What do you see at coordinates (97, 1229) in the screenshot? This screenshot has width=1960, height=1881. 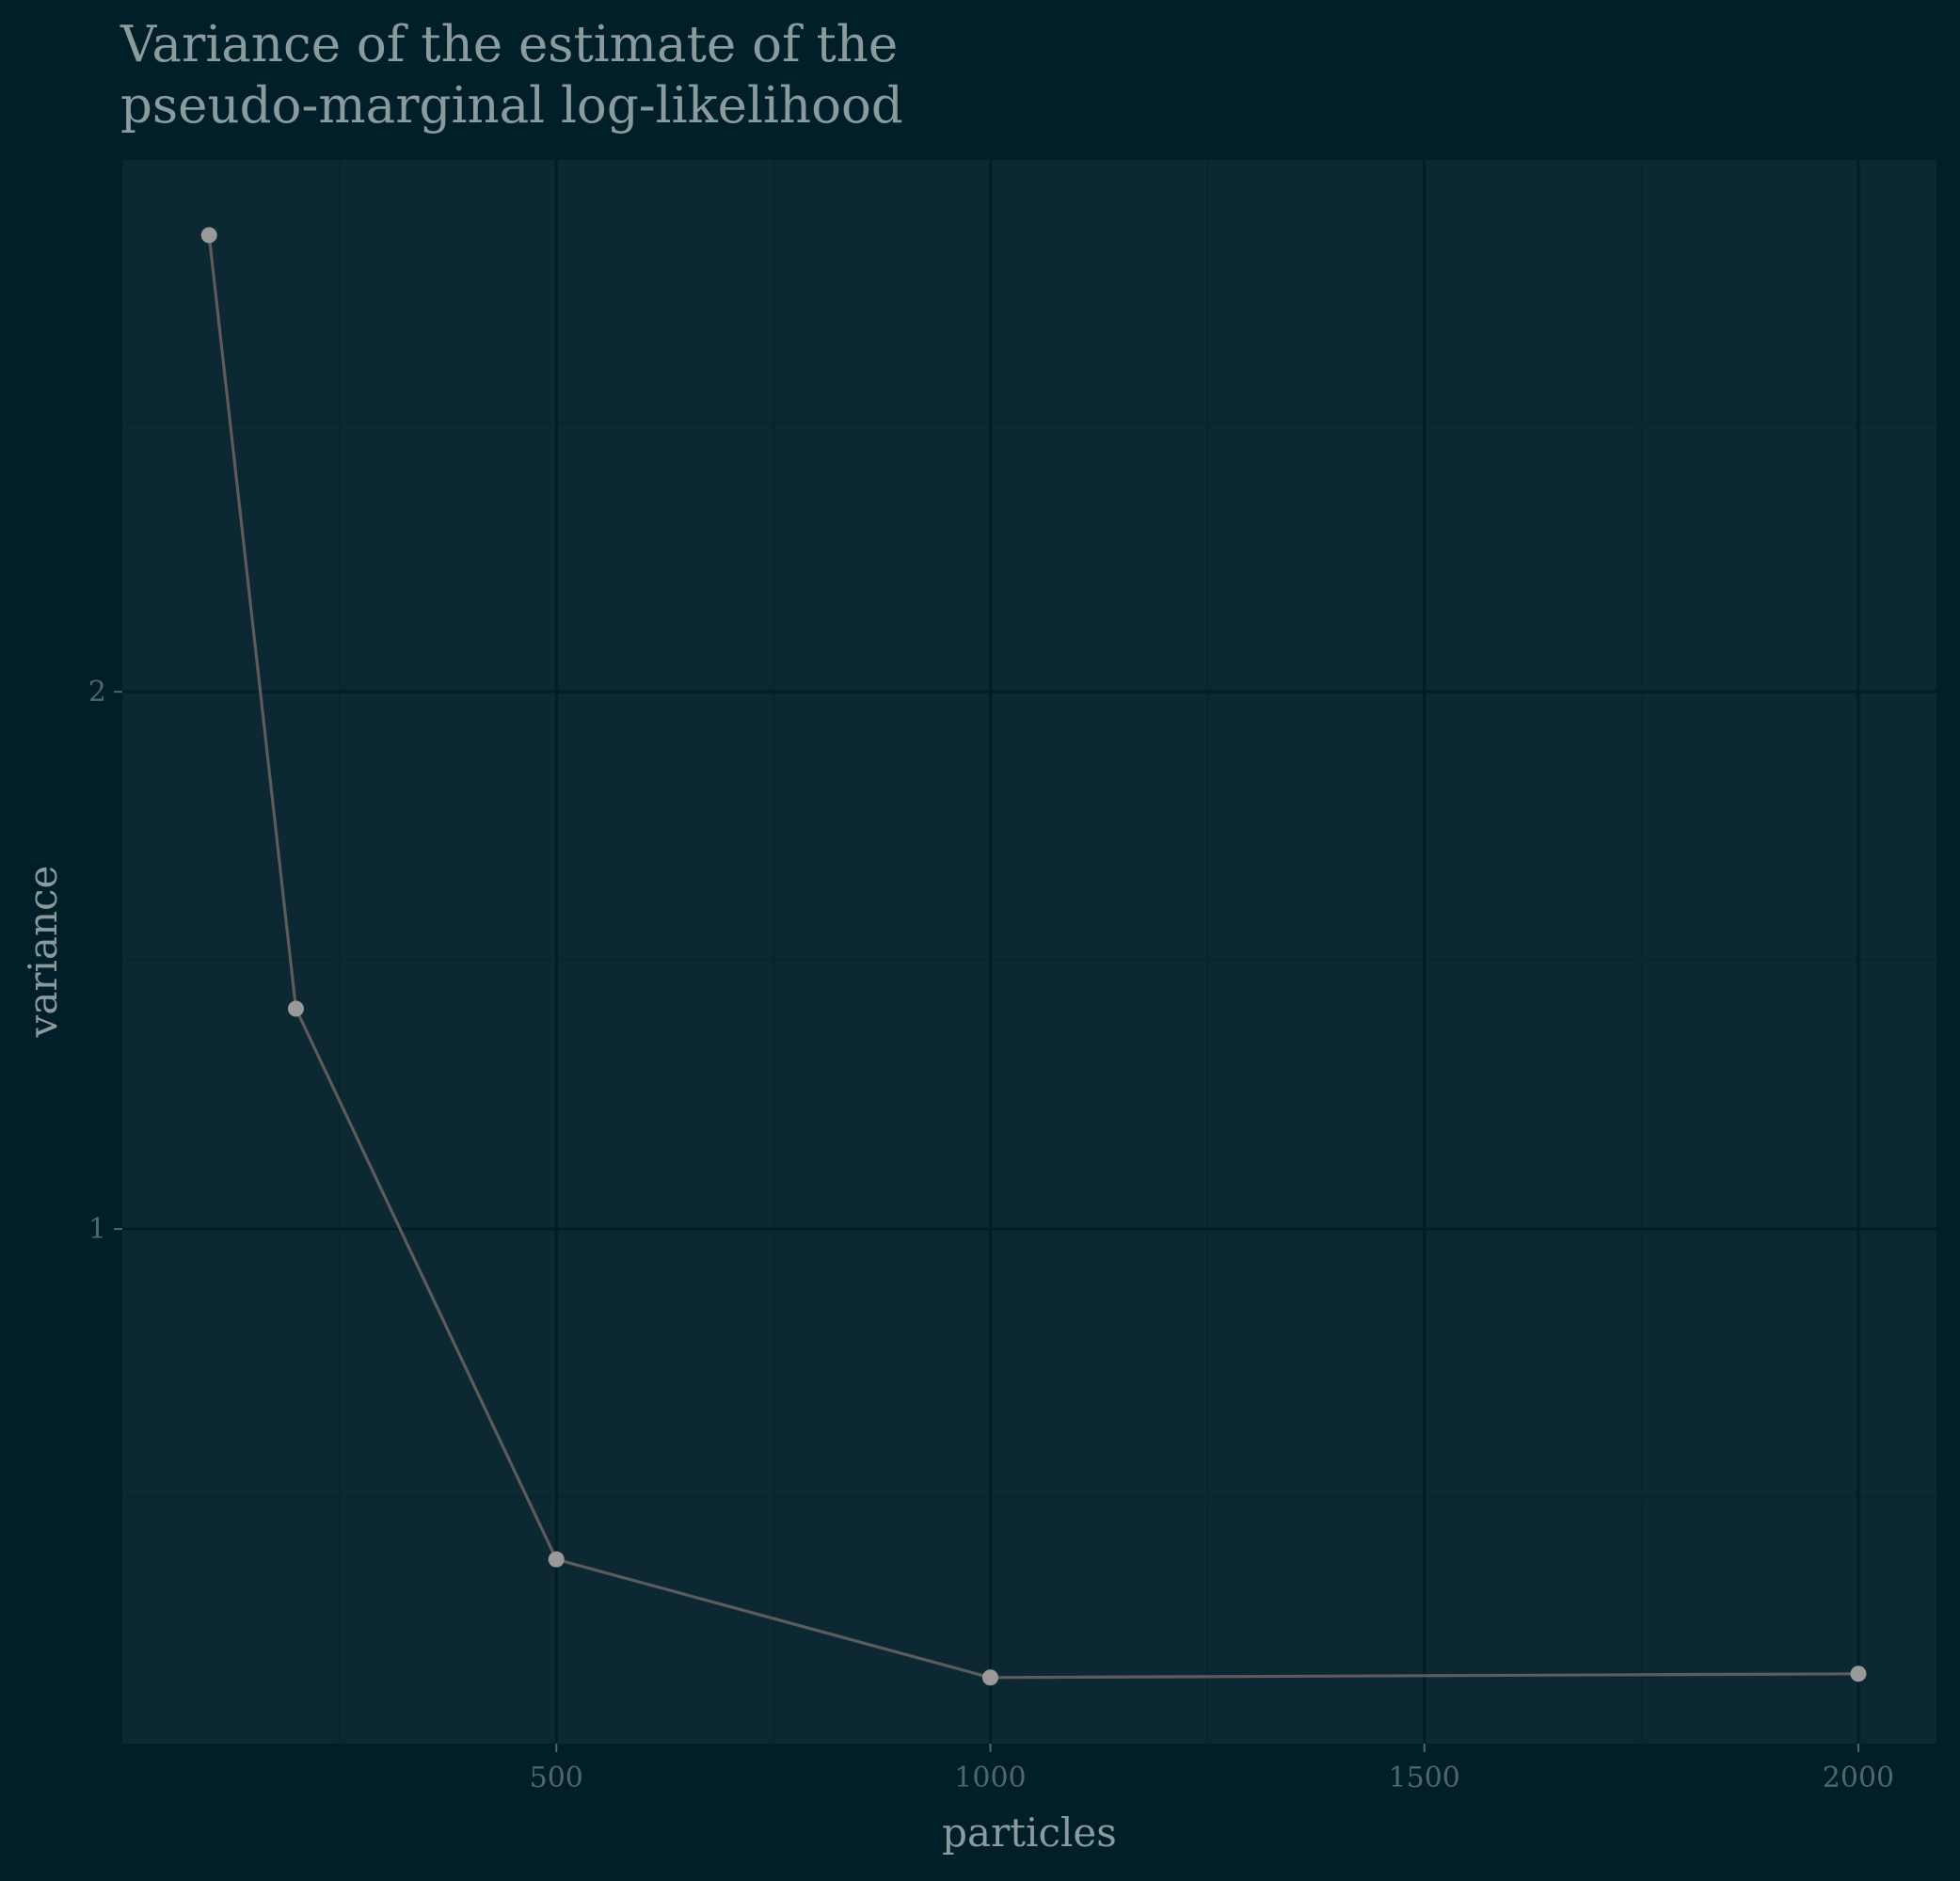 I see `y-tick-label: 1` at bounding box center [97, 1229].